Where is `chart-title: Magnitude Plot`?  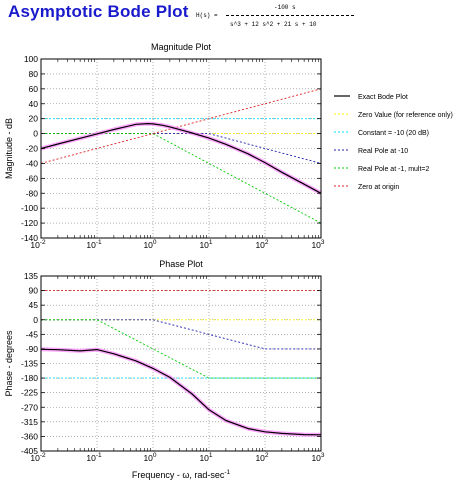 chart-title: Magnitude Plot is located at coordinates (181, 47).